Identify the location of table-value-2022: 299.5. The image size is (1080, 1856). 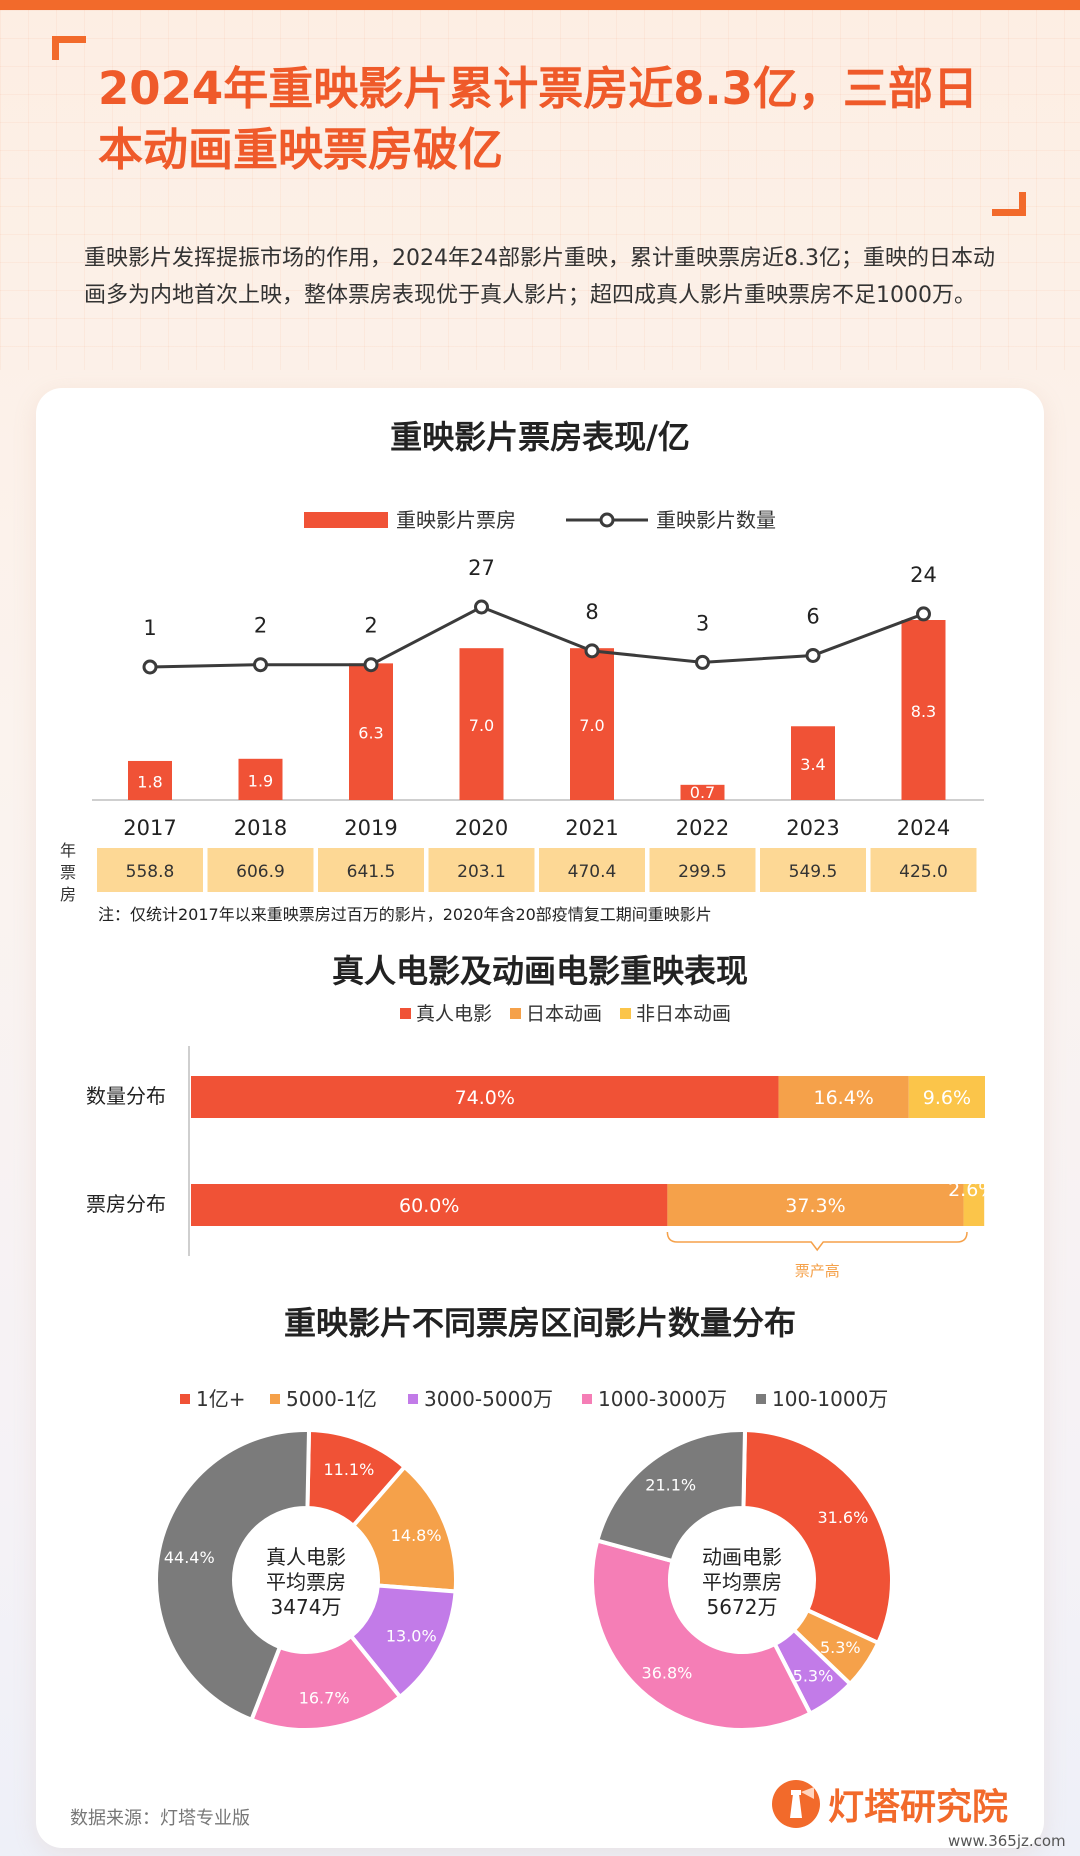
(702, 872).